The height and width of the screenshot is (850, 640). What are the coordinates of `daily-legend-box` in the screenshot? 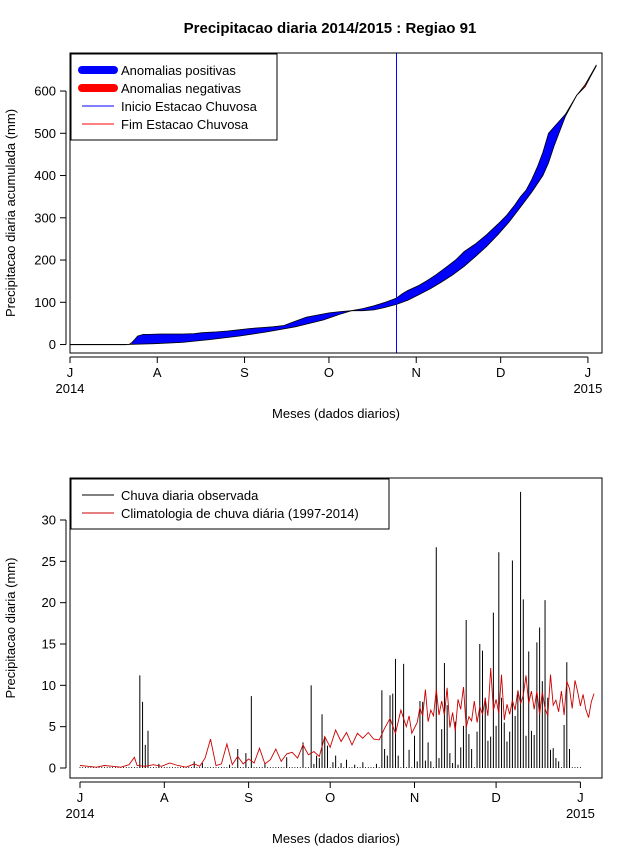 It's located at (230, 504).